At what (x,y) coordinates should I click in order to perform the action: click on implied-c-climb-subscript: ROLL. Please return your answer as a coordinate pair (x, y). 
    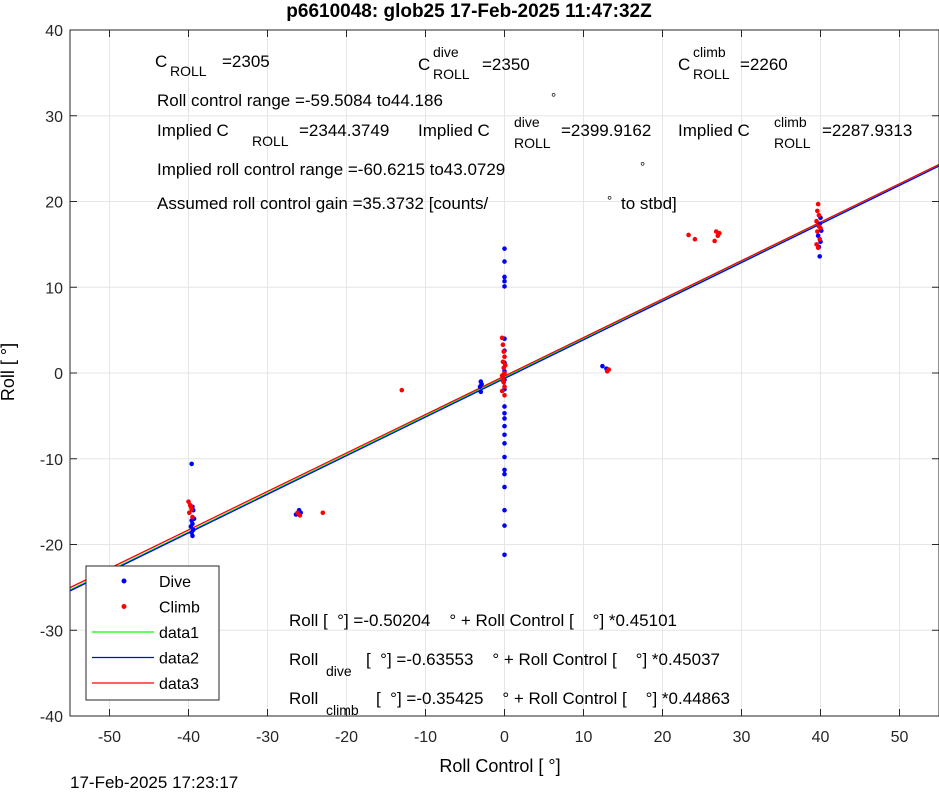
    Looking at the image, I should click on (792, 143).